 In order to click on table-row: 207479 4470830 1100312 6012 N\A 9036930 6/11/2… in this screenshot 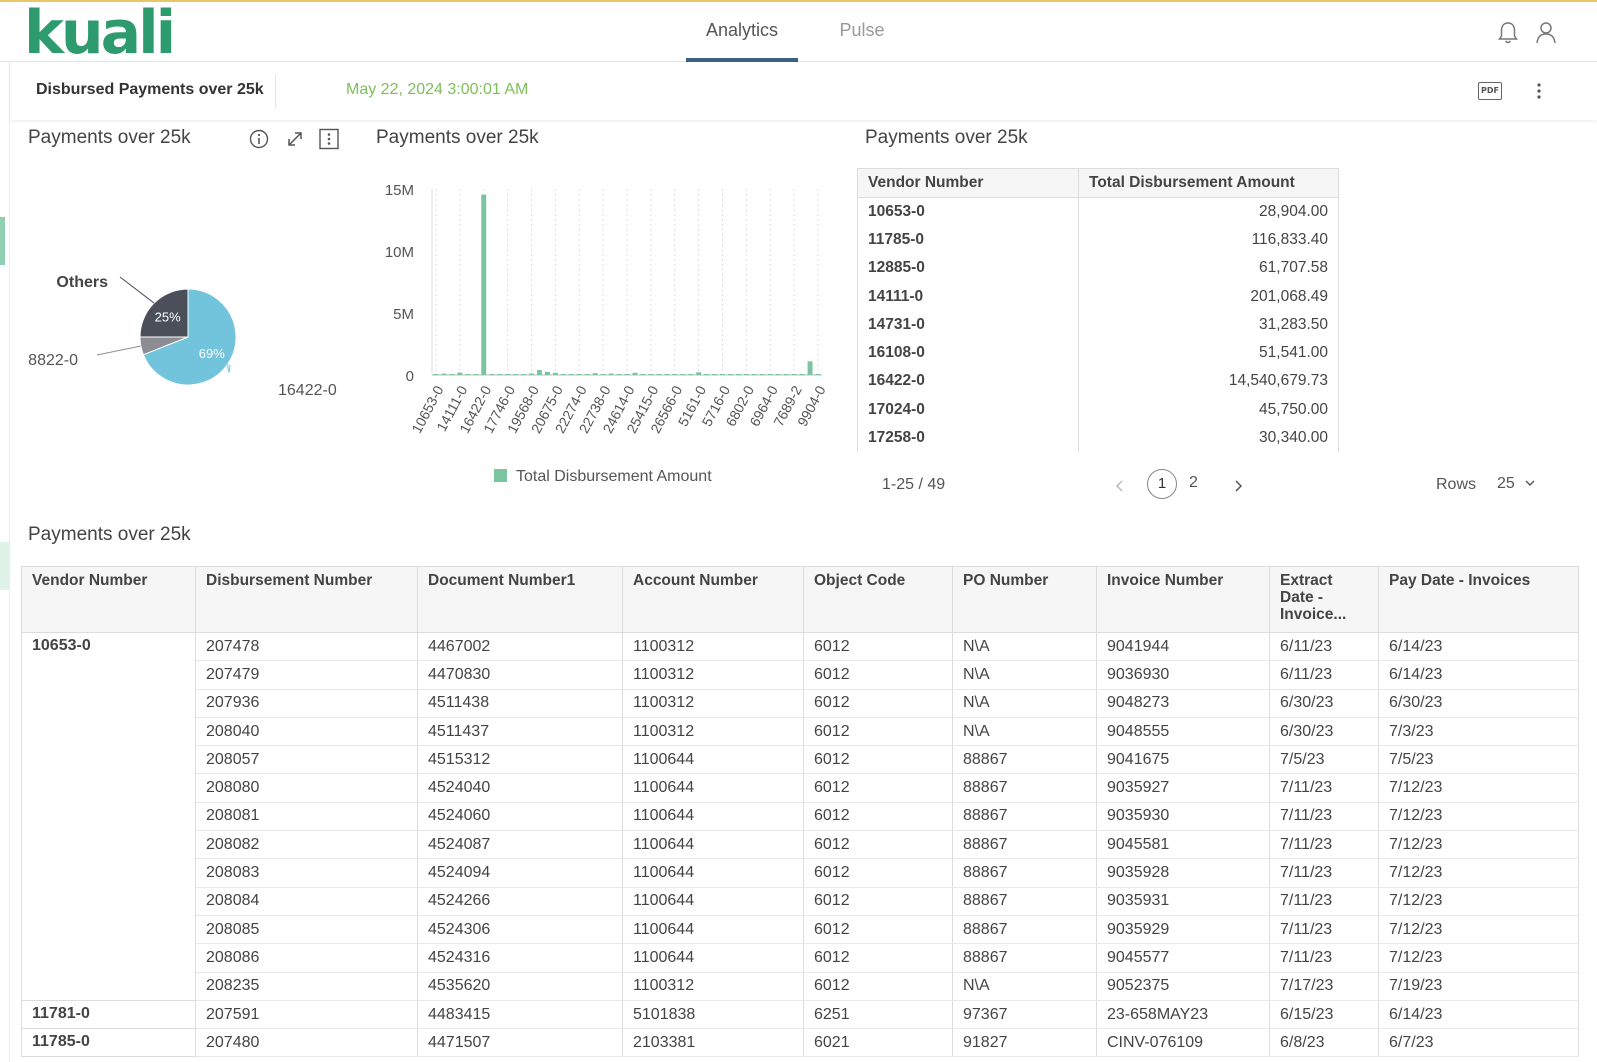, I will do `click(800, 675)`.